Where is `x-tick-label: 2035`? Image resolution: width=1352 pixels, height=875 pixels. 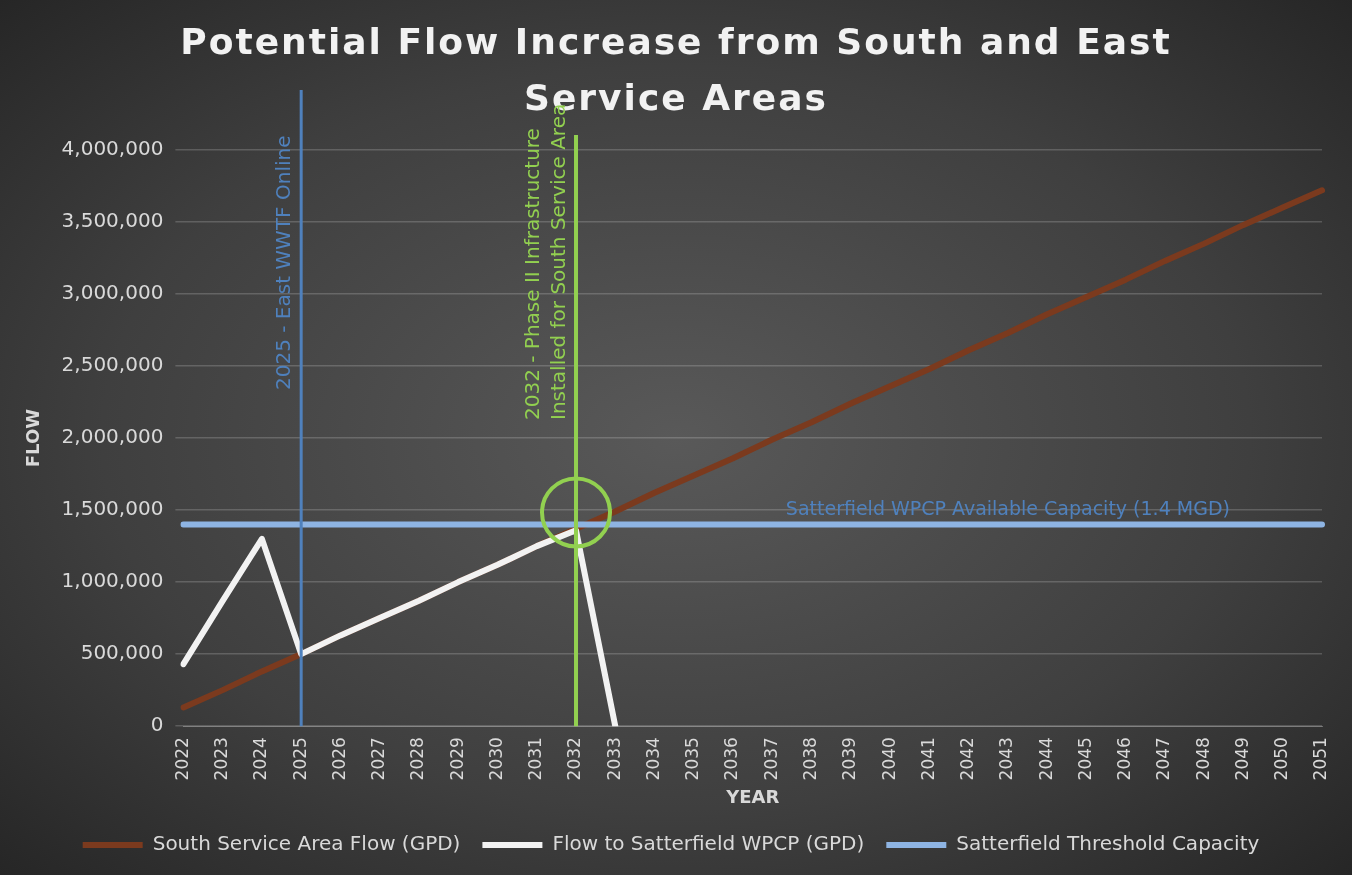
x-tick-label: 2035 is located at coordinates (692, 759).